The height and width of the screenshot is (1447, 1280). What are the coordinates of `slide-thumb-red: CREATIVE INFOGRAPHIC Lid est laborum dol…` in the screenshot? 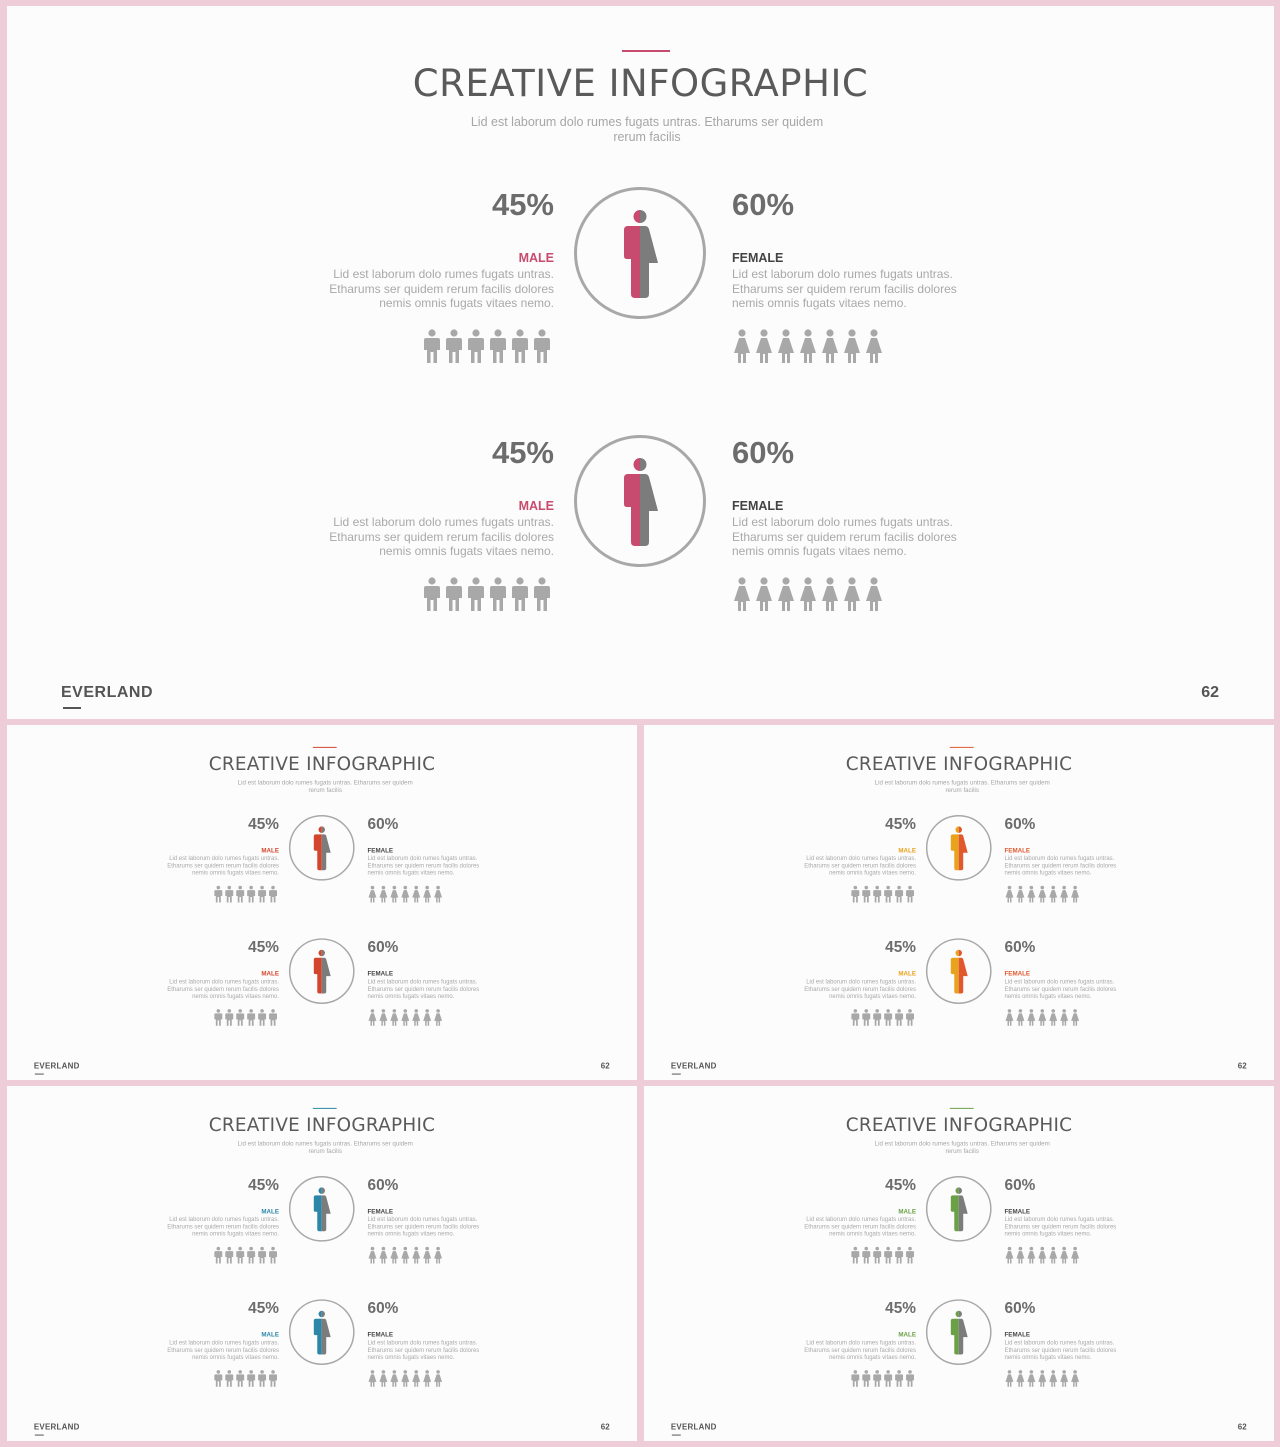 It's located at (322, 902).